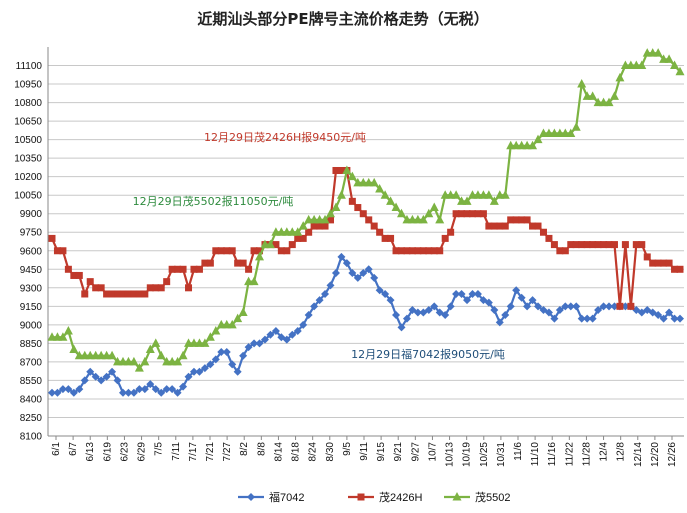 The image size is (687, 513). Describe the element at coordinates (31, 437) in the screenshot. I see `y-tick-label: 8100` at that location.